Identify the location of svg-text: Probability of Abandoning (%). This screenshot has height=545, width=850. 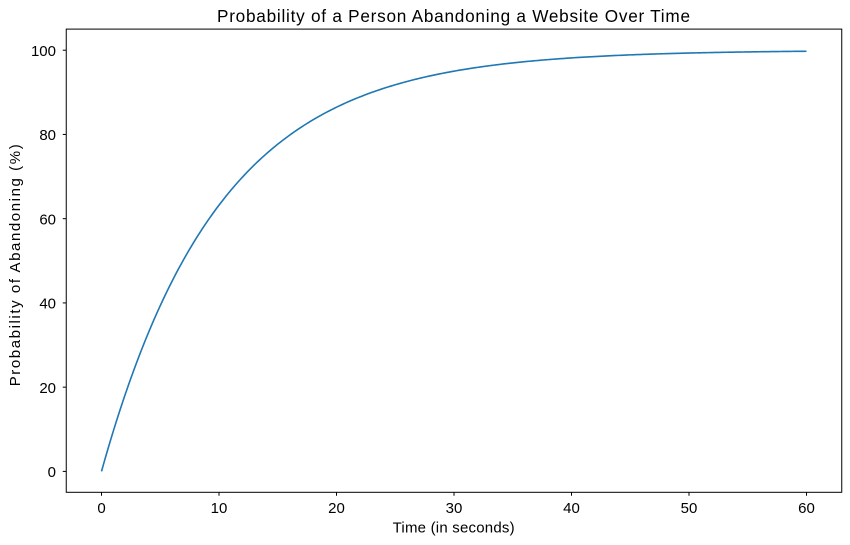
(15, 265).